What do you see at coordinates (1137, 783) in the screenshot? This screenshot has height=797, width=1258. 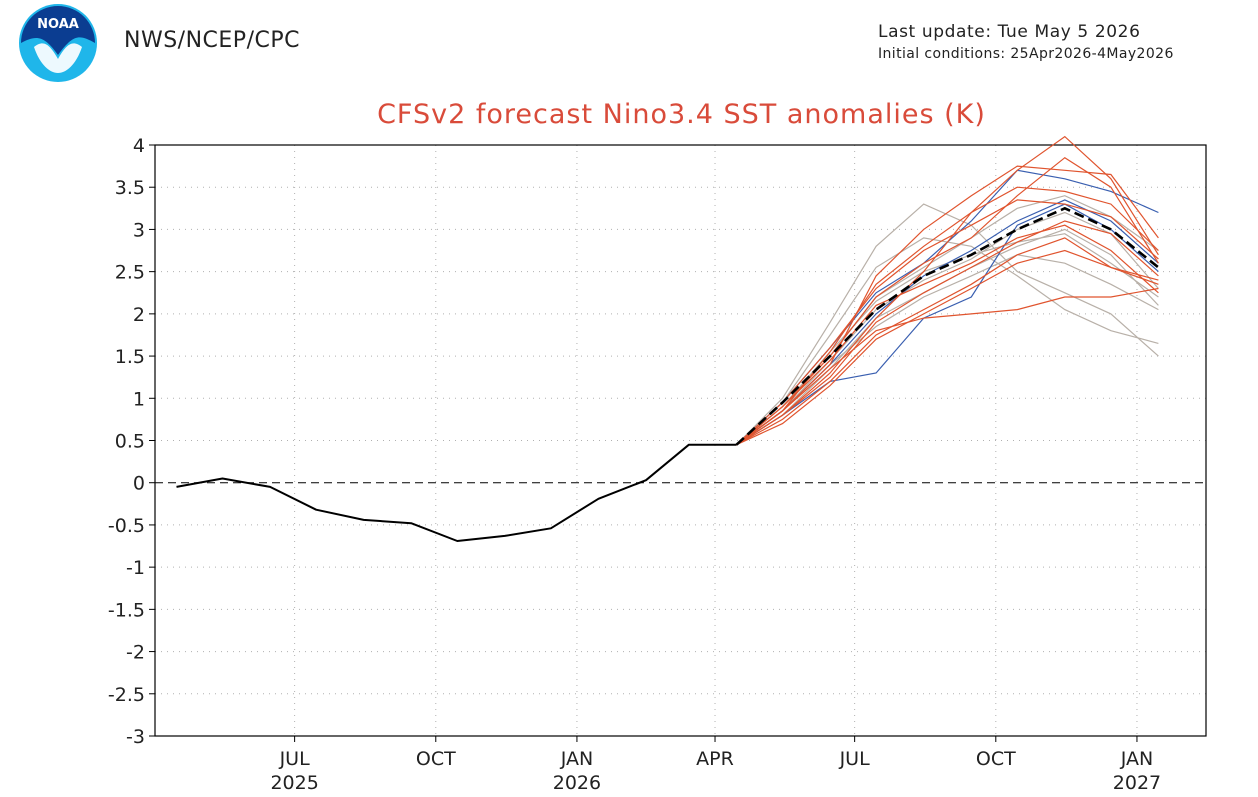 I see `x-year-label: 2027` at bounding box center [1137, 783].